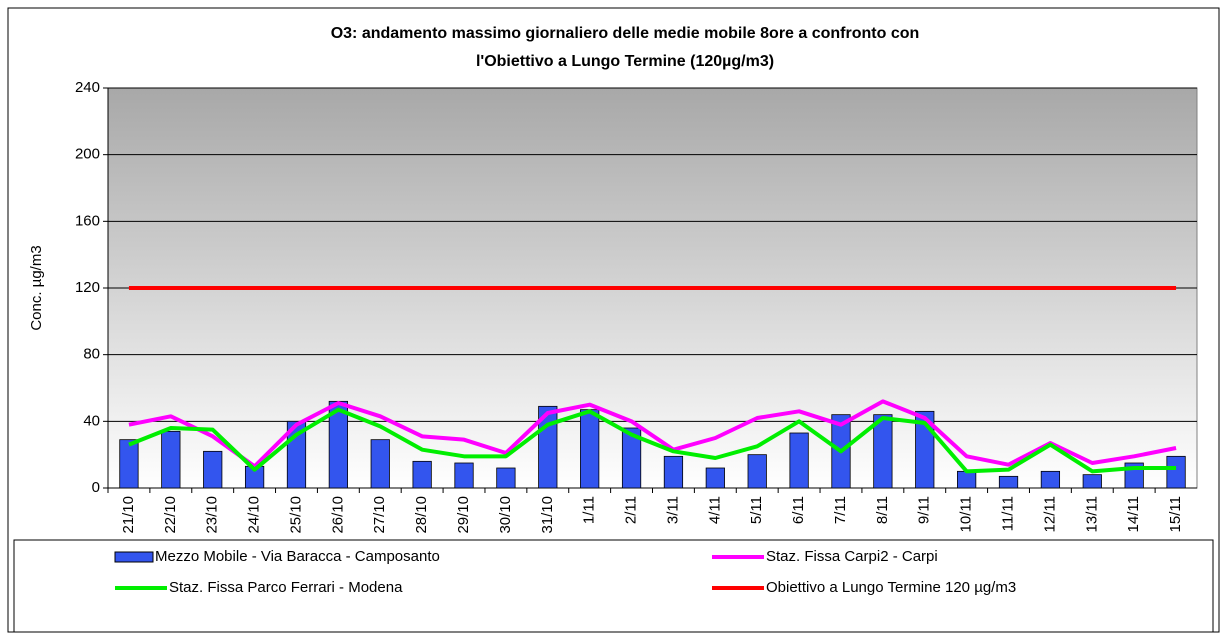 The image size is (1227, 635). I want to click on x-tick-label: 15/11, so click(1175, 514).